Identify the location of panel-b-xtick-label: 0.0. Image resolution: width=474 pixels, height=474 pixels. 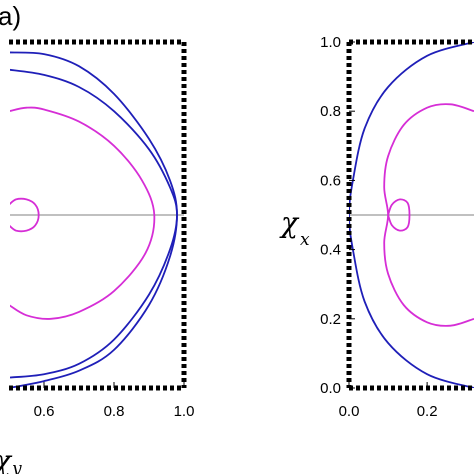
(349, 411).